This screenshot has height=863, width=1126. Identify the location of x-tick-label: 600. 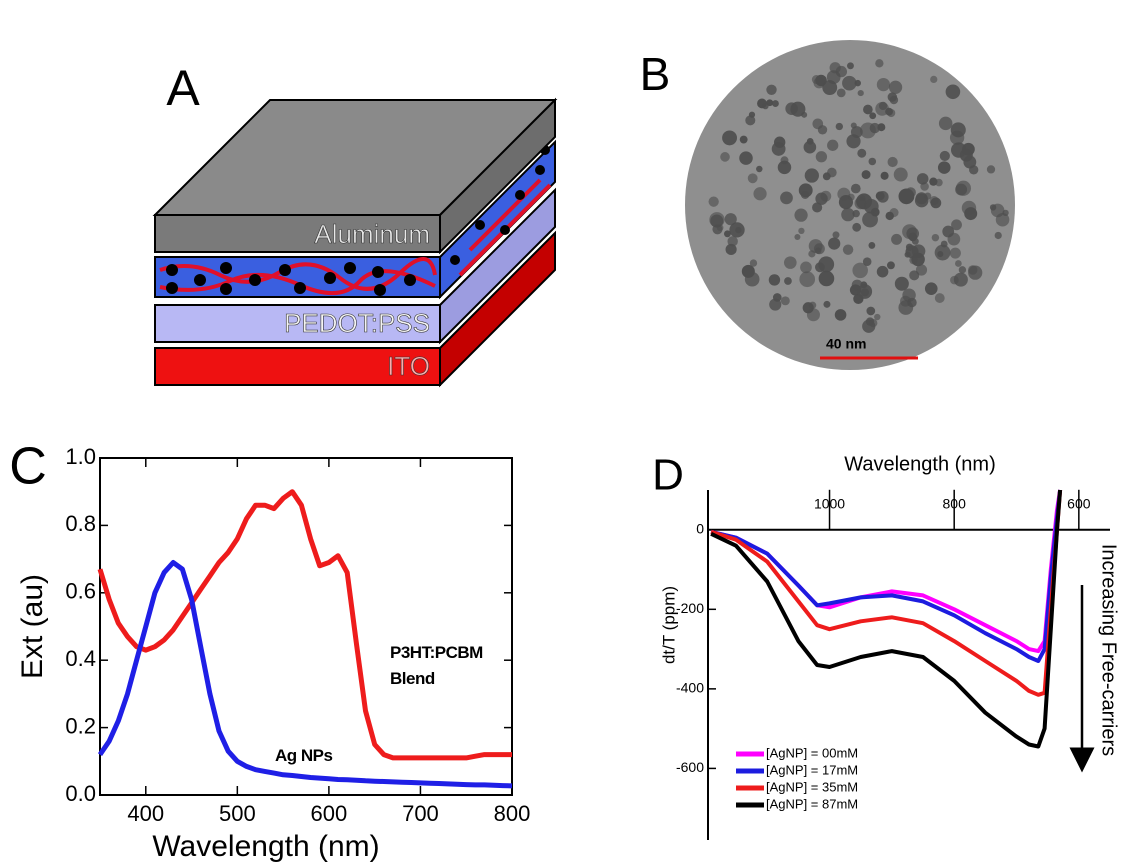
(1079, 503).